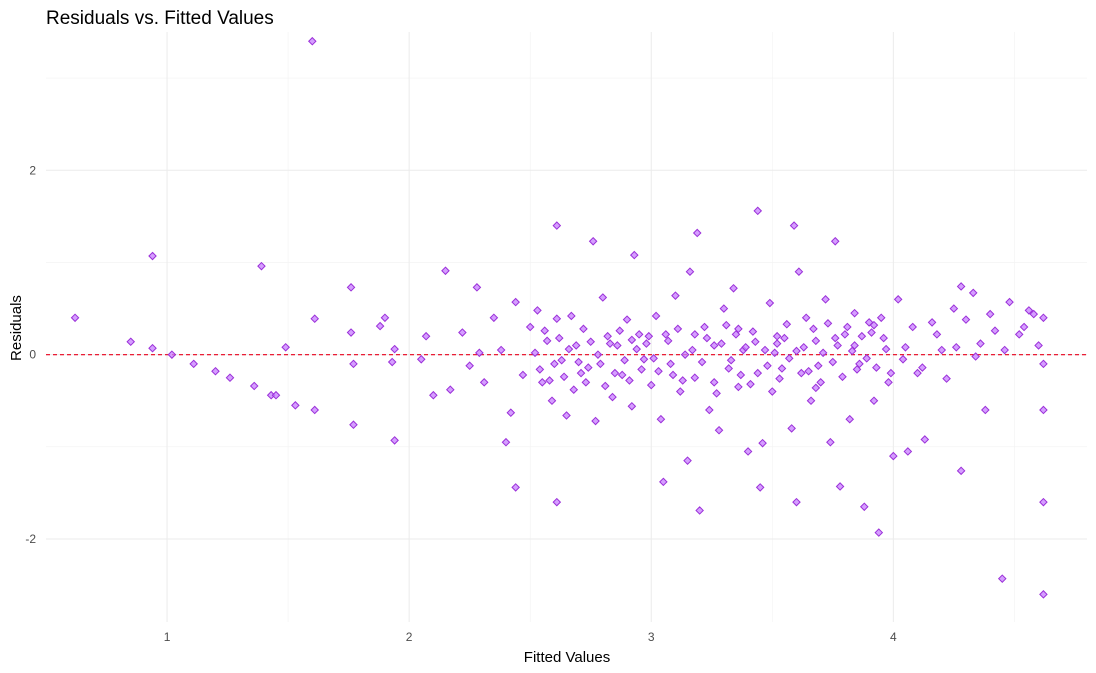 This screenshot has height=673, width=1096. Describe the element at coordinates (409, 637) in the screenshot. I see `x-tick-label: 2` at that location.